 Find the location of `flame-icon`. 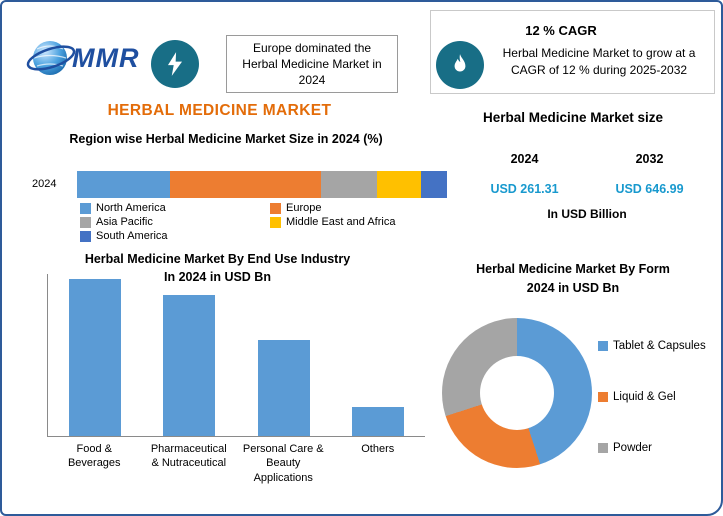

flame-icon is located at coordinates (460, 63).